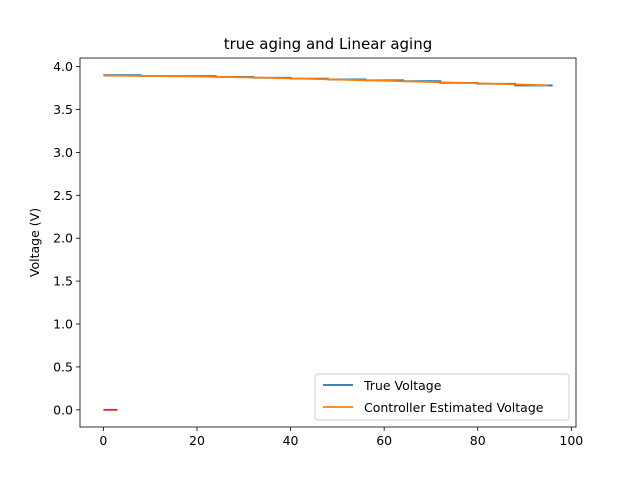  I want to click on x-tick-label: 100, so click(571, 440).